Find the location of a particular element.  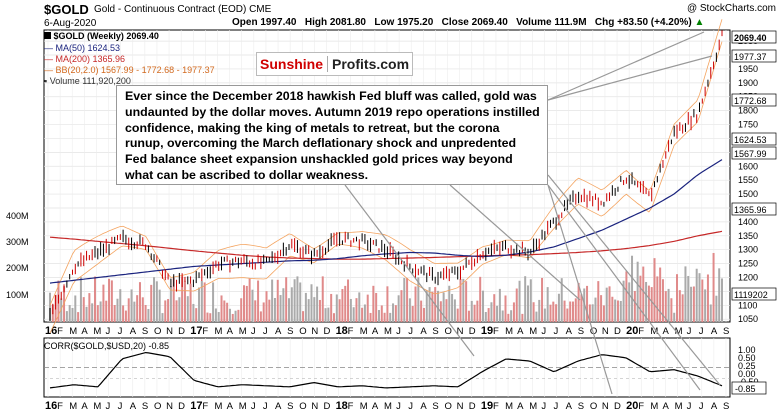

x-tick-label: O is located at coordinates (593, 331).